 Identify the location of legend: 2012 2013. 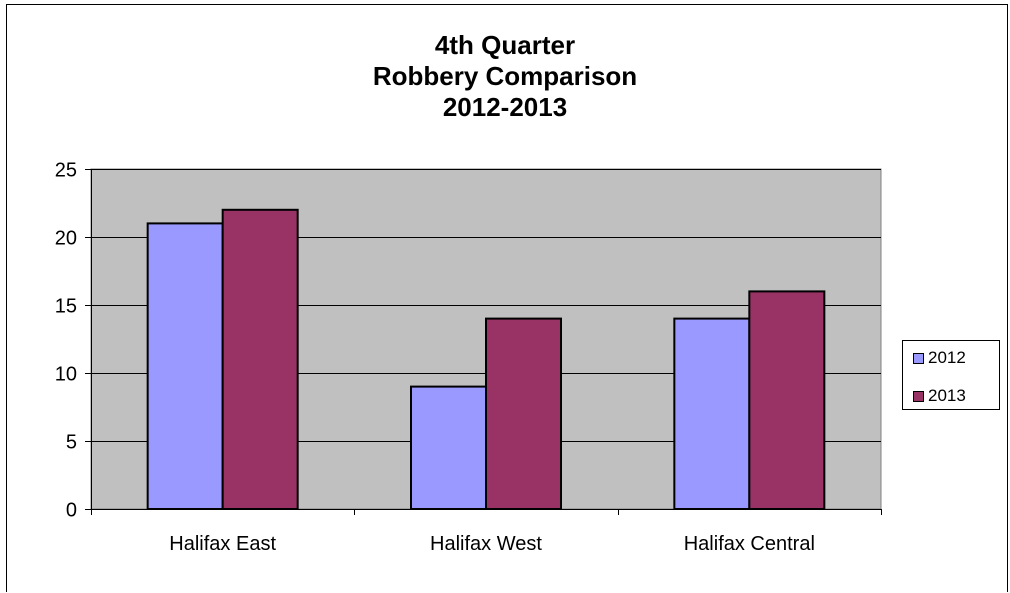
(951, 375).